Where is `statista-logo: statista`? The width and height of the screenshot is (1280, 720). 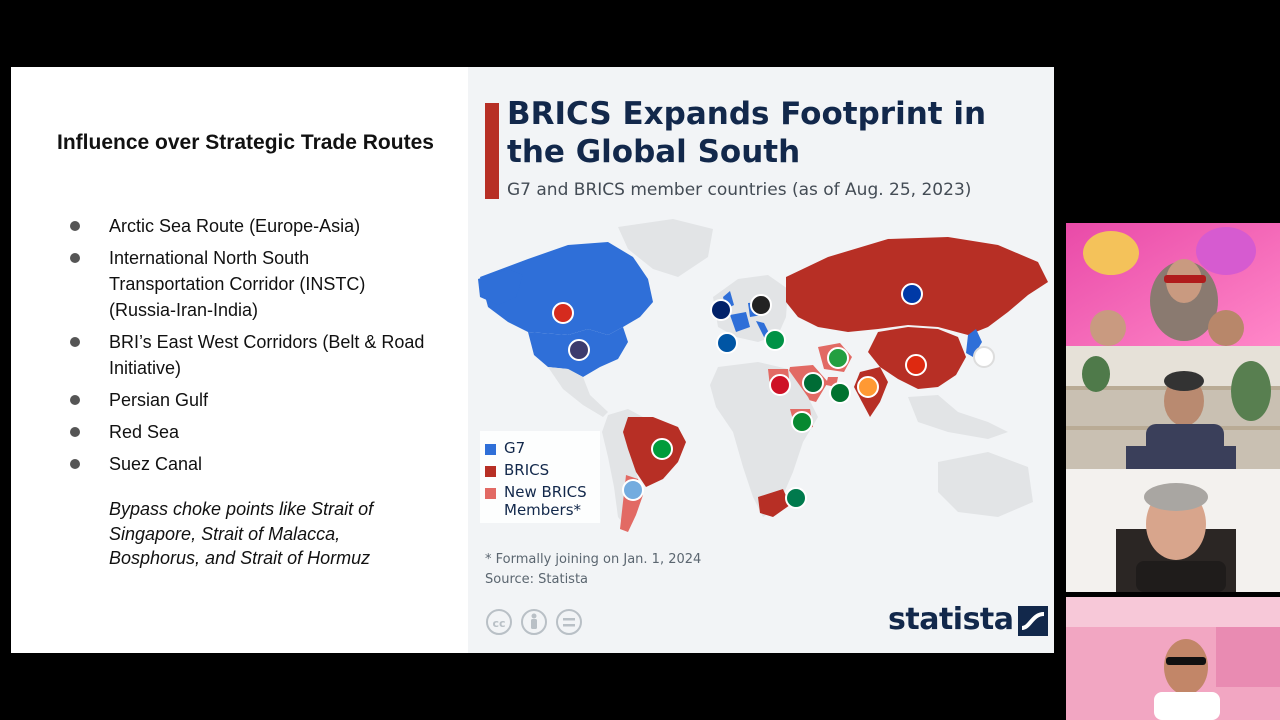 statista-logo: statista is located at coordinates (968, 620).